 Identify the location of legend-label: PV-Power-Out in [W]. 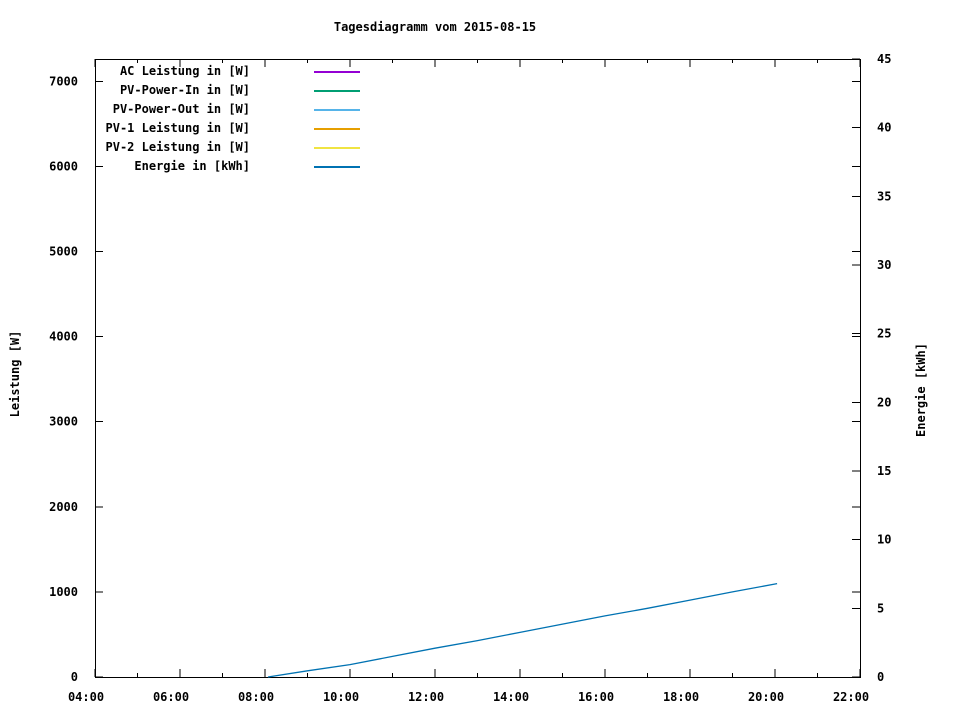
(181, 109).